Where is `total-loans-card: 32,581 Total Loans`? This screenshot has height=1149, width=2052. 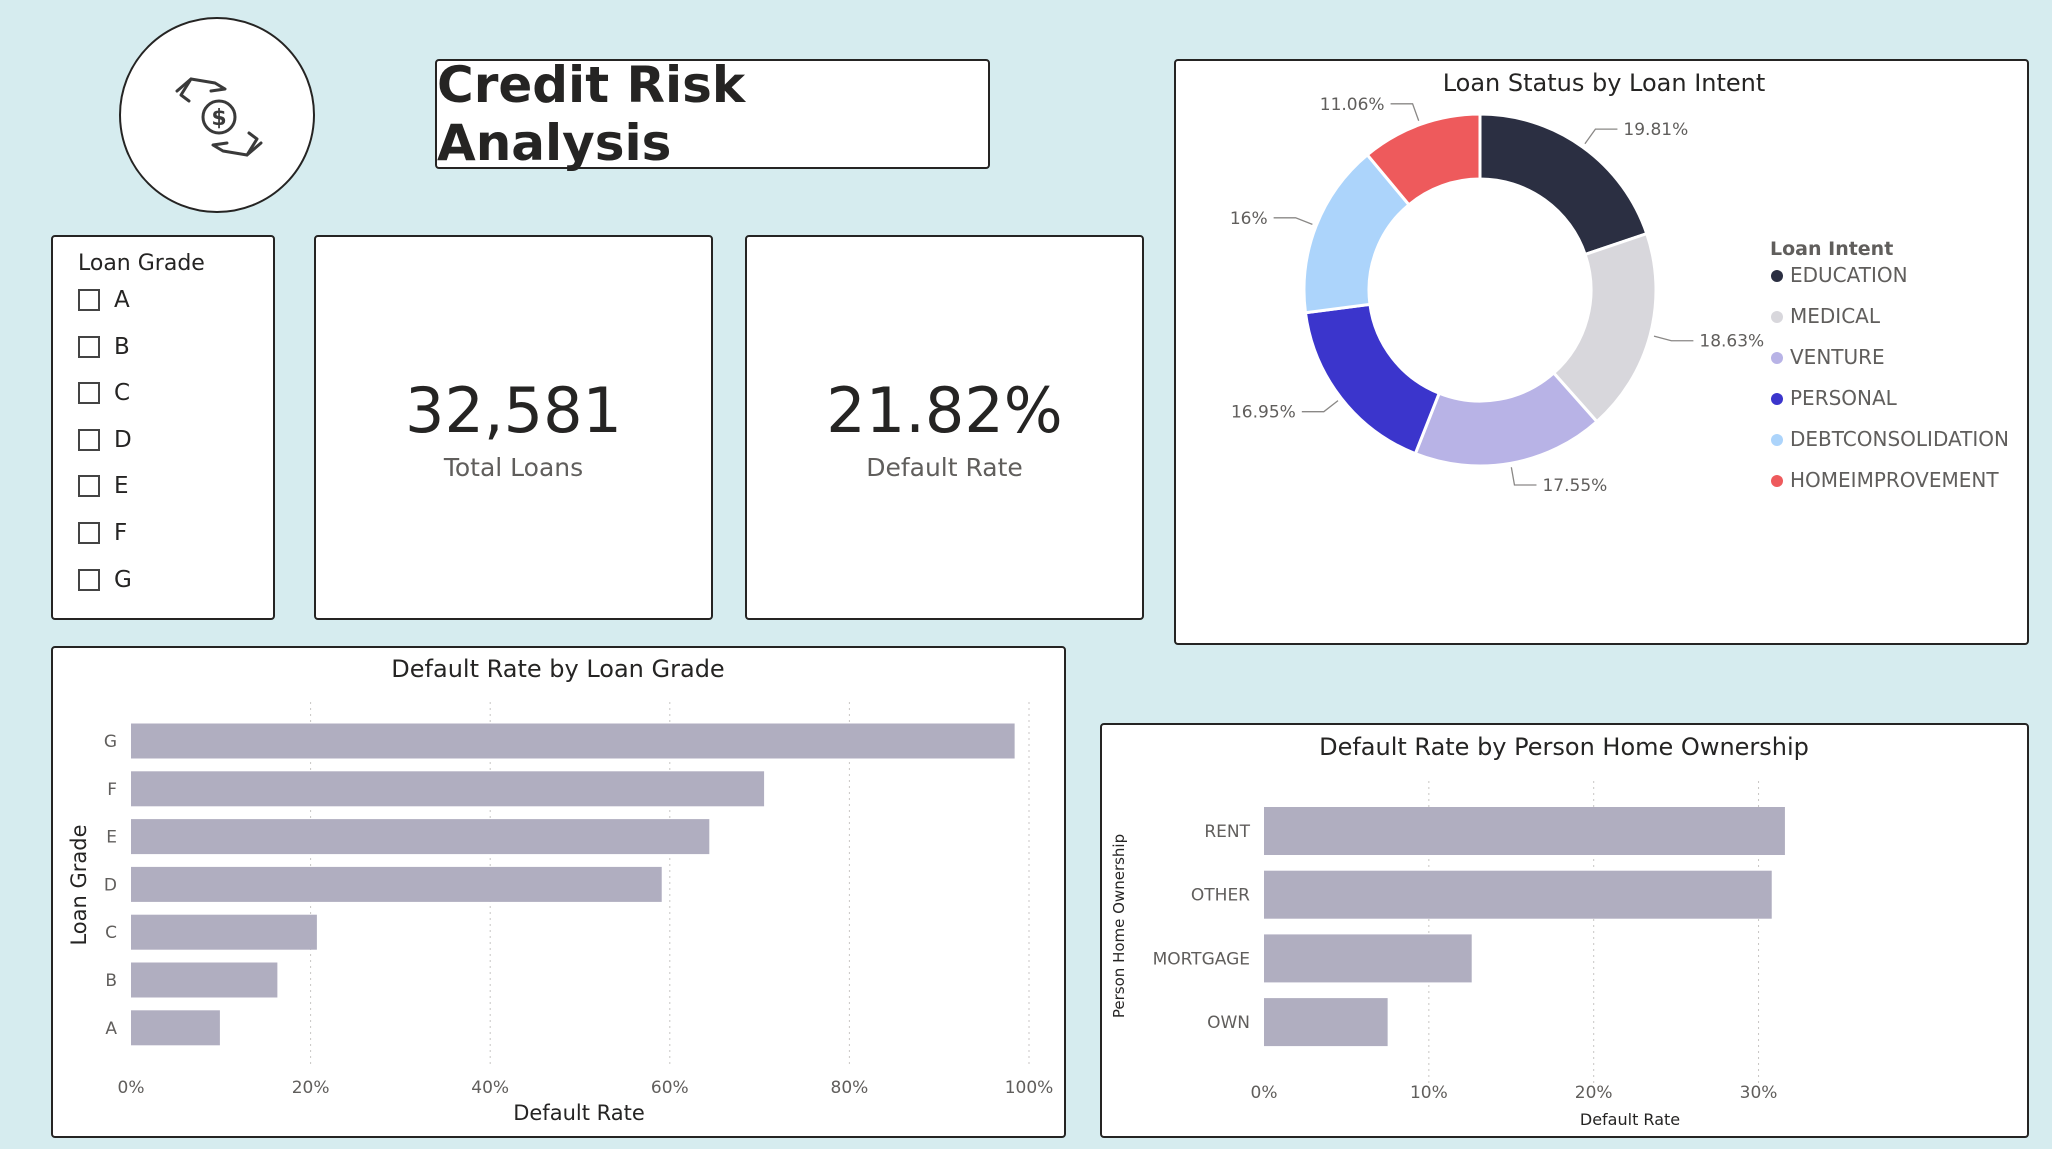 total-loans-card: 32,581 Total Loans is located at coordinates (513, 427).